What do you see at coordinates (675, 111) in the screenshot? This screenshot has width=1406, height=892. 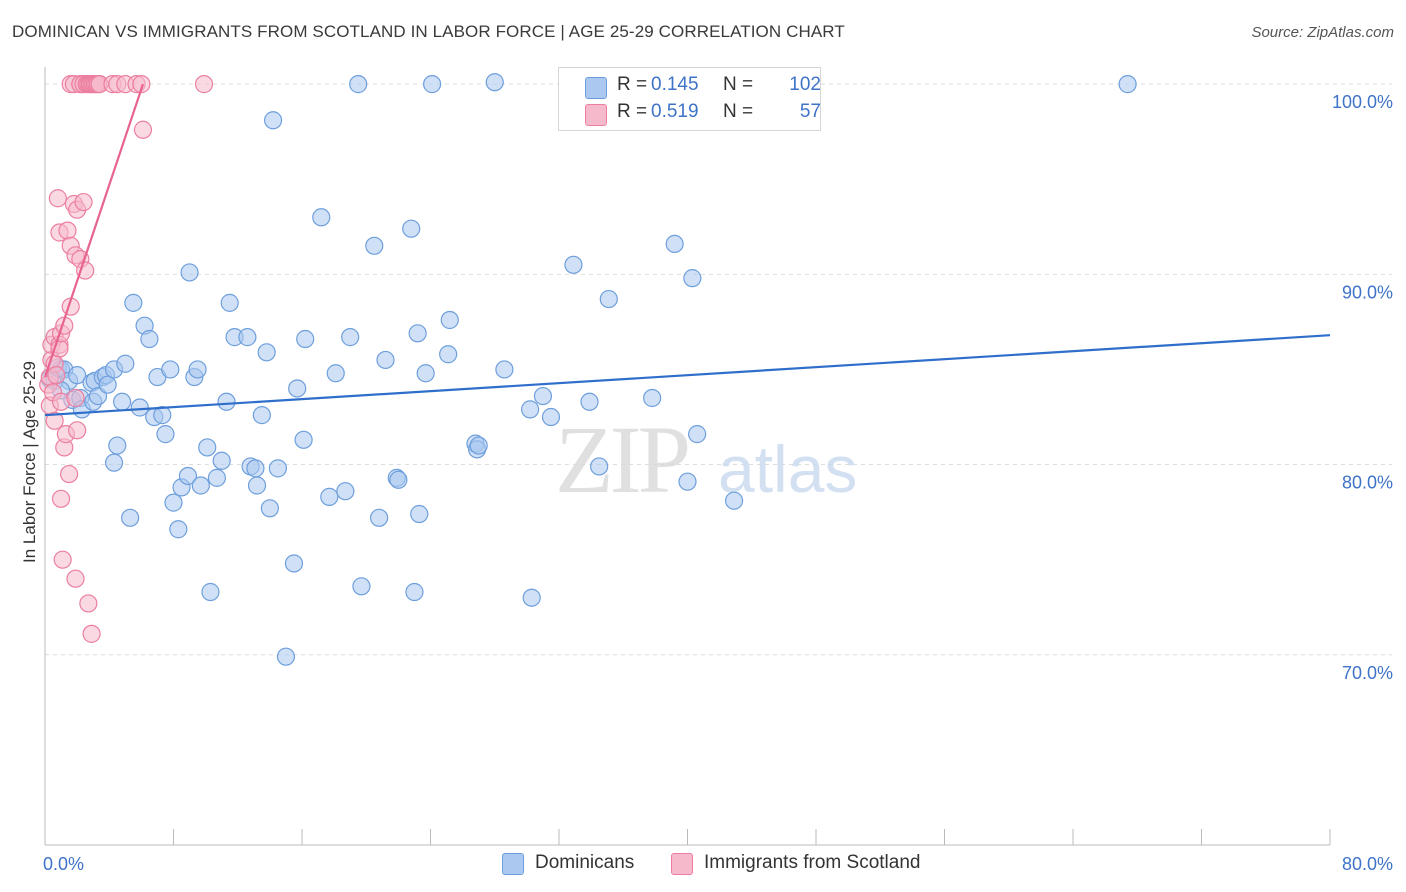 I see `r-value: 0.519` at bounding box center [675, 111].